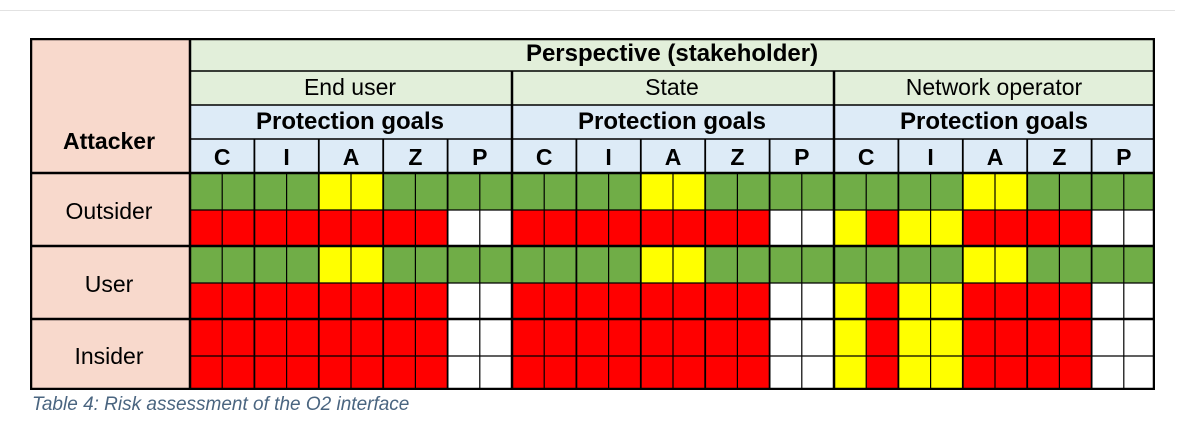  Describe the element at coordinates (587, 5) in the screenshot. I see `page-top-divider` at that location.